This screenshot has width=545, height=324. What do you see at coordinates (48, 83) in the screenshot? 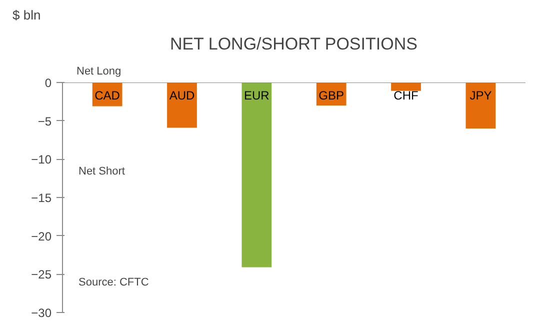
I see `y-tick-label: 0` at bounding box center [48, 83].